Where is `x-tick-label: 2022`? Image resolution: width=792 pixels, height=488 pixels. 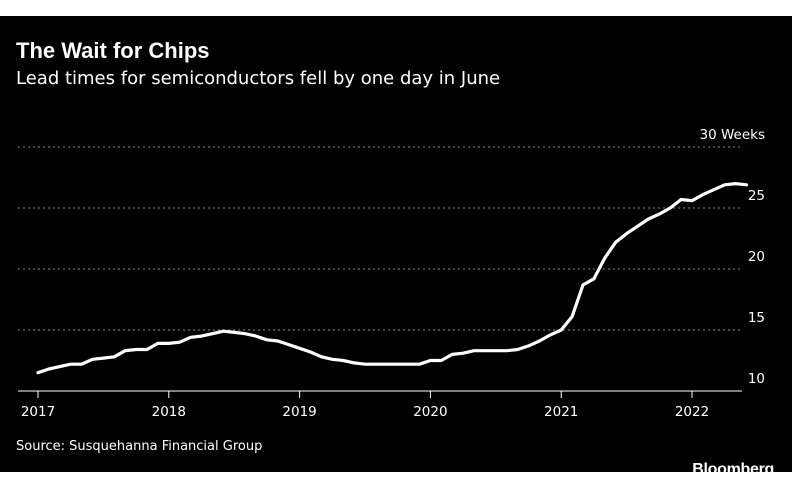
x-tick-label: 2022 is located at coordinates (692, 412).